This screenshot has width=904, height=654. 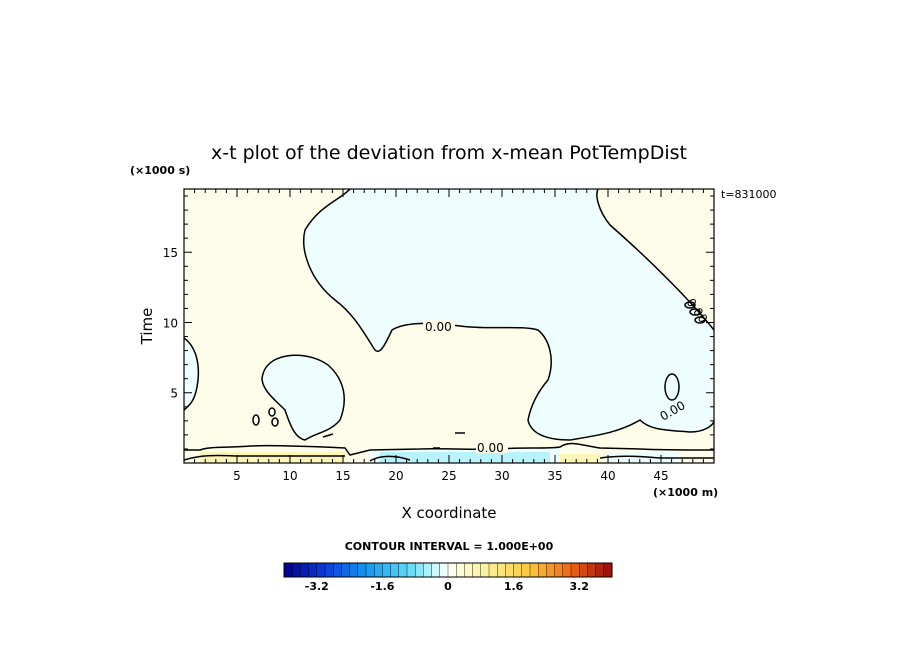 What do you see at coordinates (501, 476) in the screenshot?
I see `x-tick-label: 30` at bounding box center [501, 476].